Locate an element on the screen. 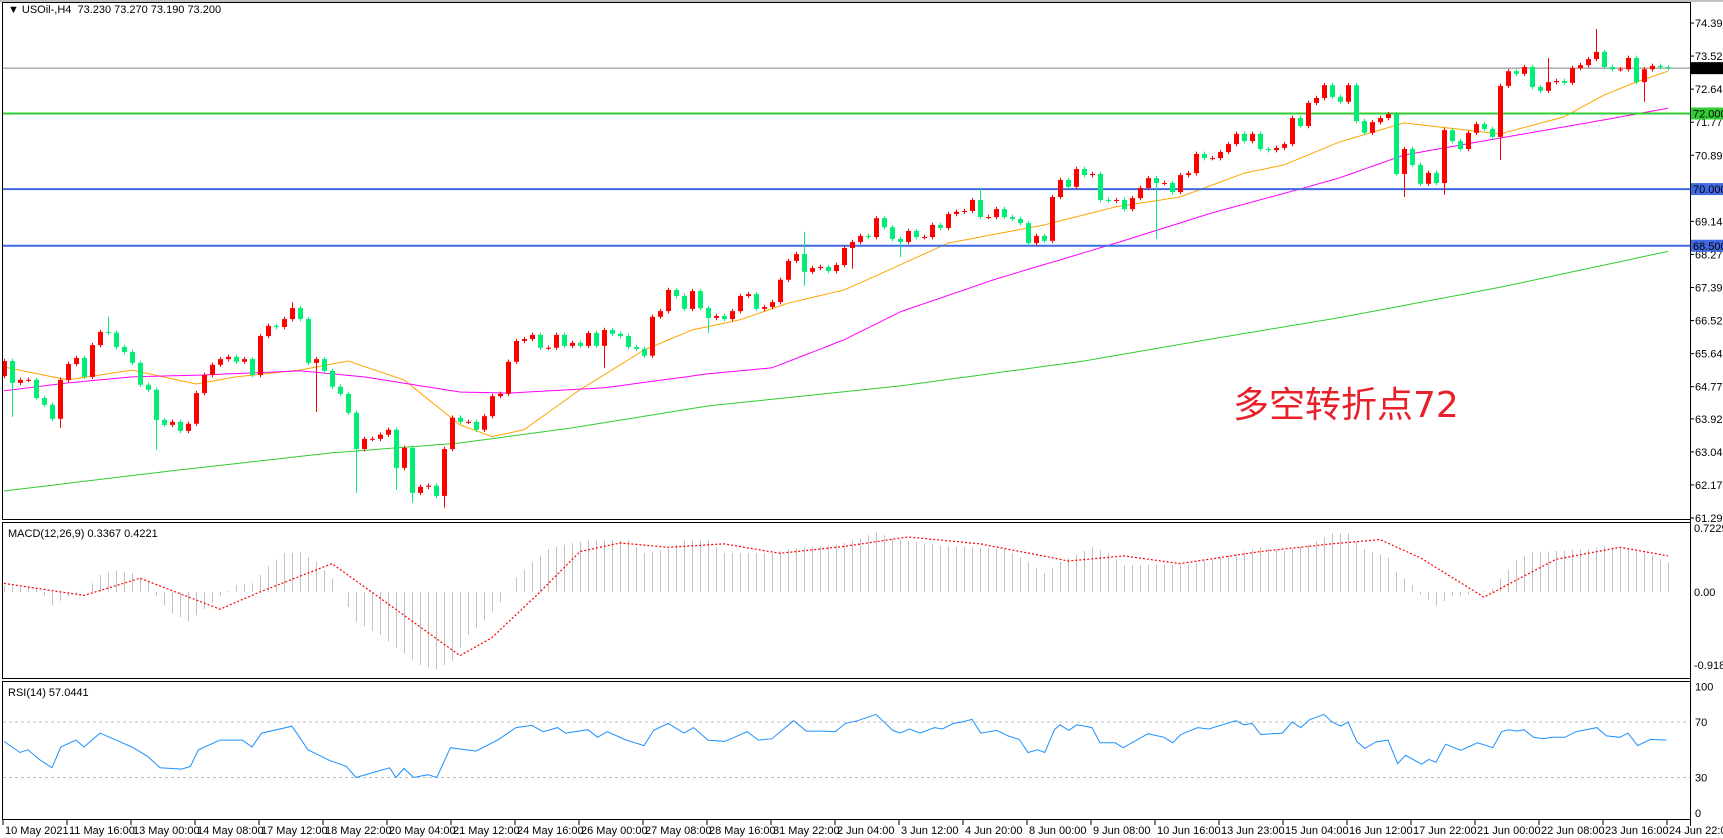  rsi-axis-label: 30 is located at coordinates (1701, 778).